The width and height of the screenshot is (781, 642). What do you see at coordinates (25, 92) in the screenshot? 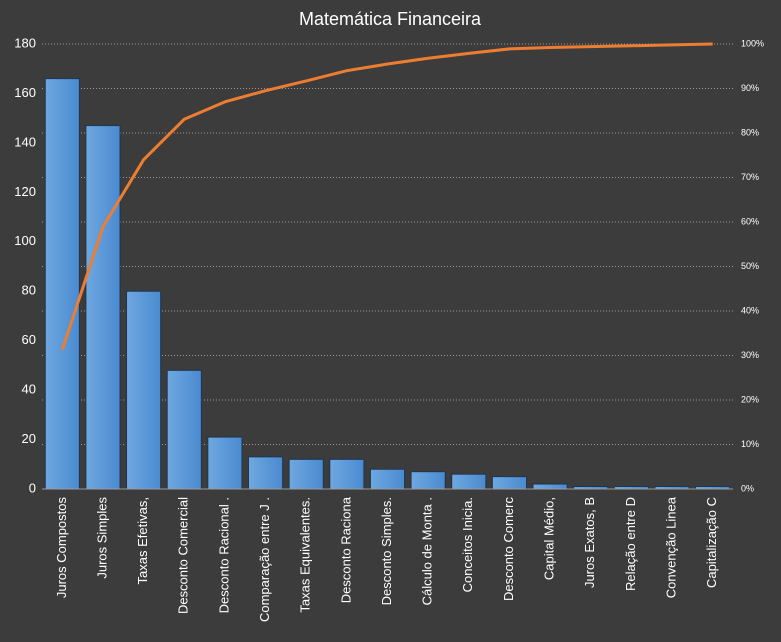
I see `y-tick-label: 160` at bounding box center [25, 92].